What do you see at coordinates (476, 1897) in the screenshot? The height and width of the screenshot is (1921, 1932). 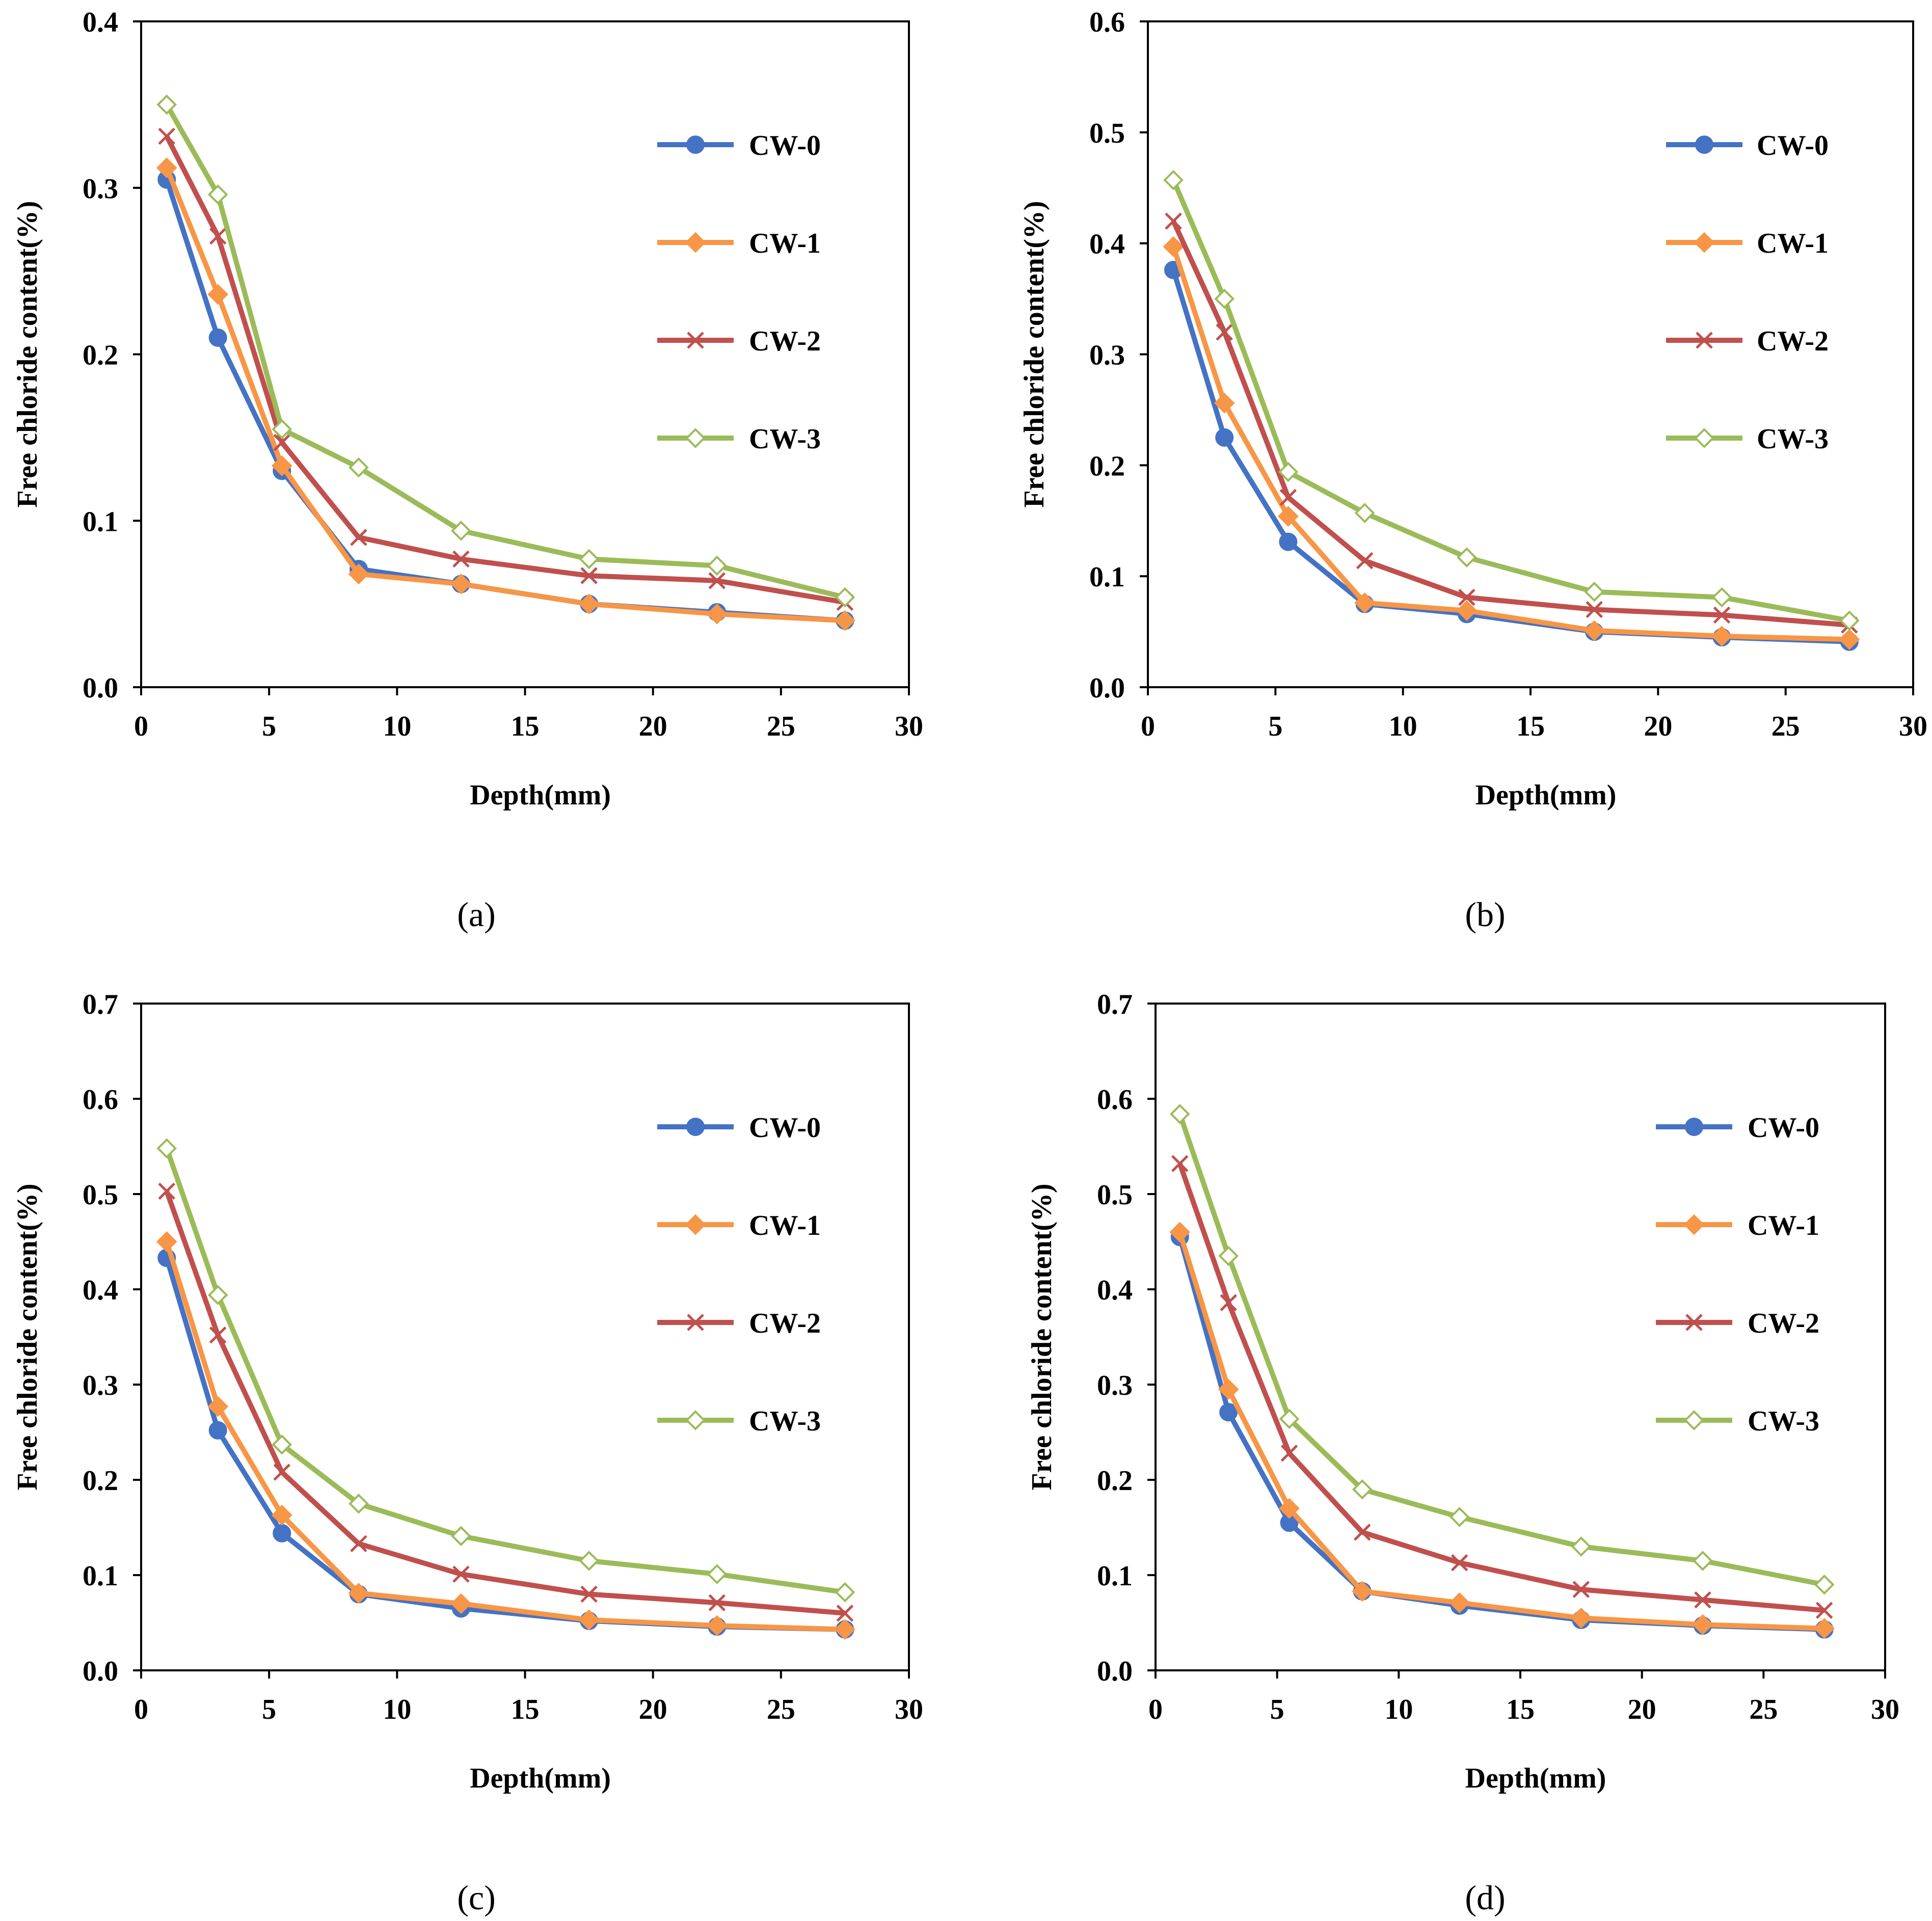 I see `panel-label: (c)` at bounding box center [476, 1897].